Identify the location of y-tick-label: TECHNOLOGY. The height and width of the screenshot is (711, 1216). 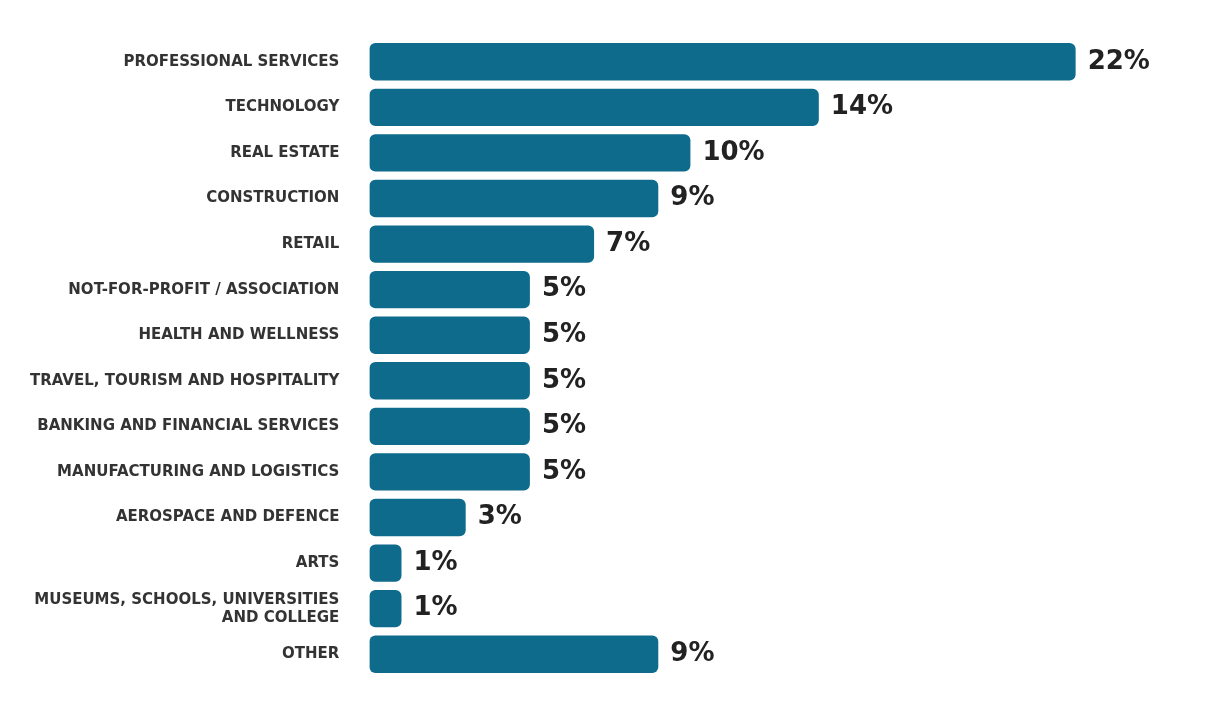
(283, 106).